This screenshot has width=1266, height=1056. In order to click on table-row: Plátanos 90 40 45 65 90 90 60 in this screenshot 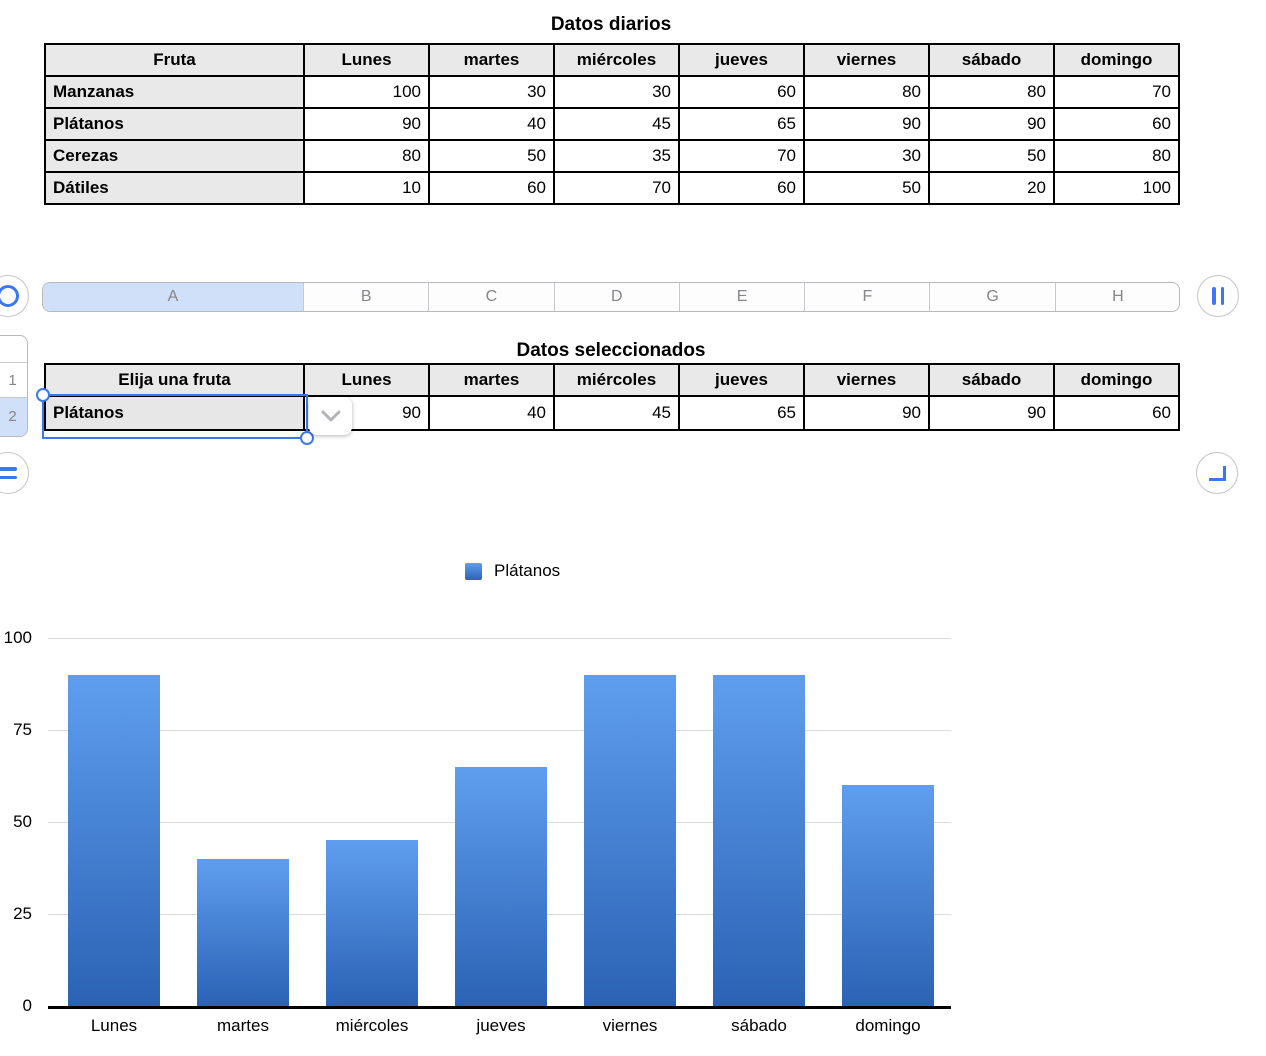, I will do `click(612, 124)`.